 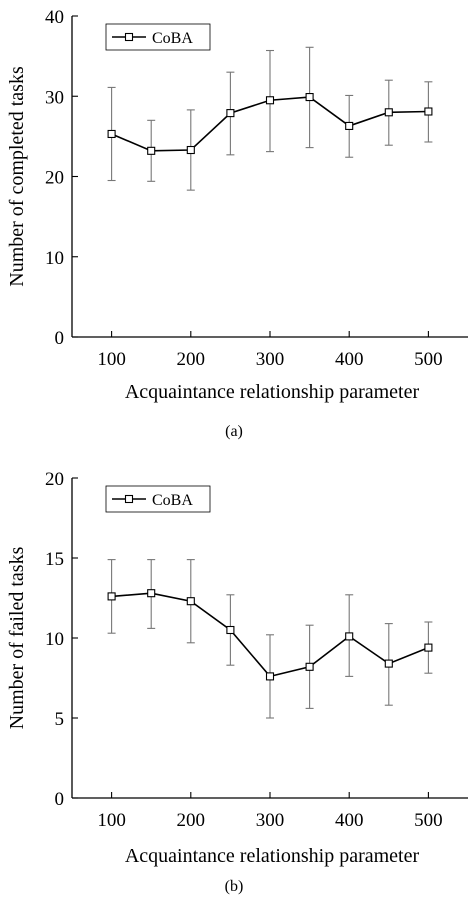 I want to click on y-axis-title: Number of failed tasks, so click(x=17, y=637).